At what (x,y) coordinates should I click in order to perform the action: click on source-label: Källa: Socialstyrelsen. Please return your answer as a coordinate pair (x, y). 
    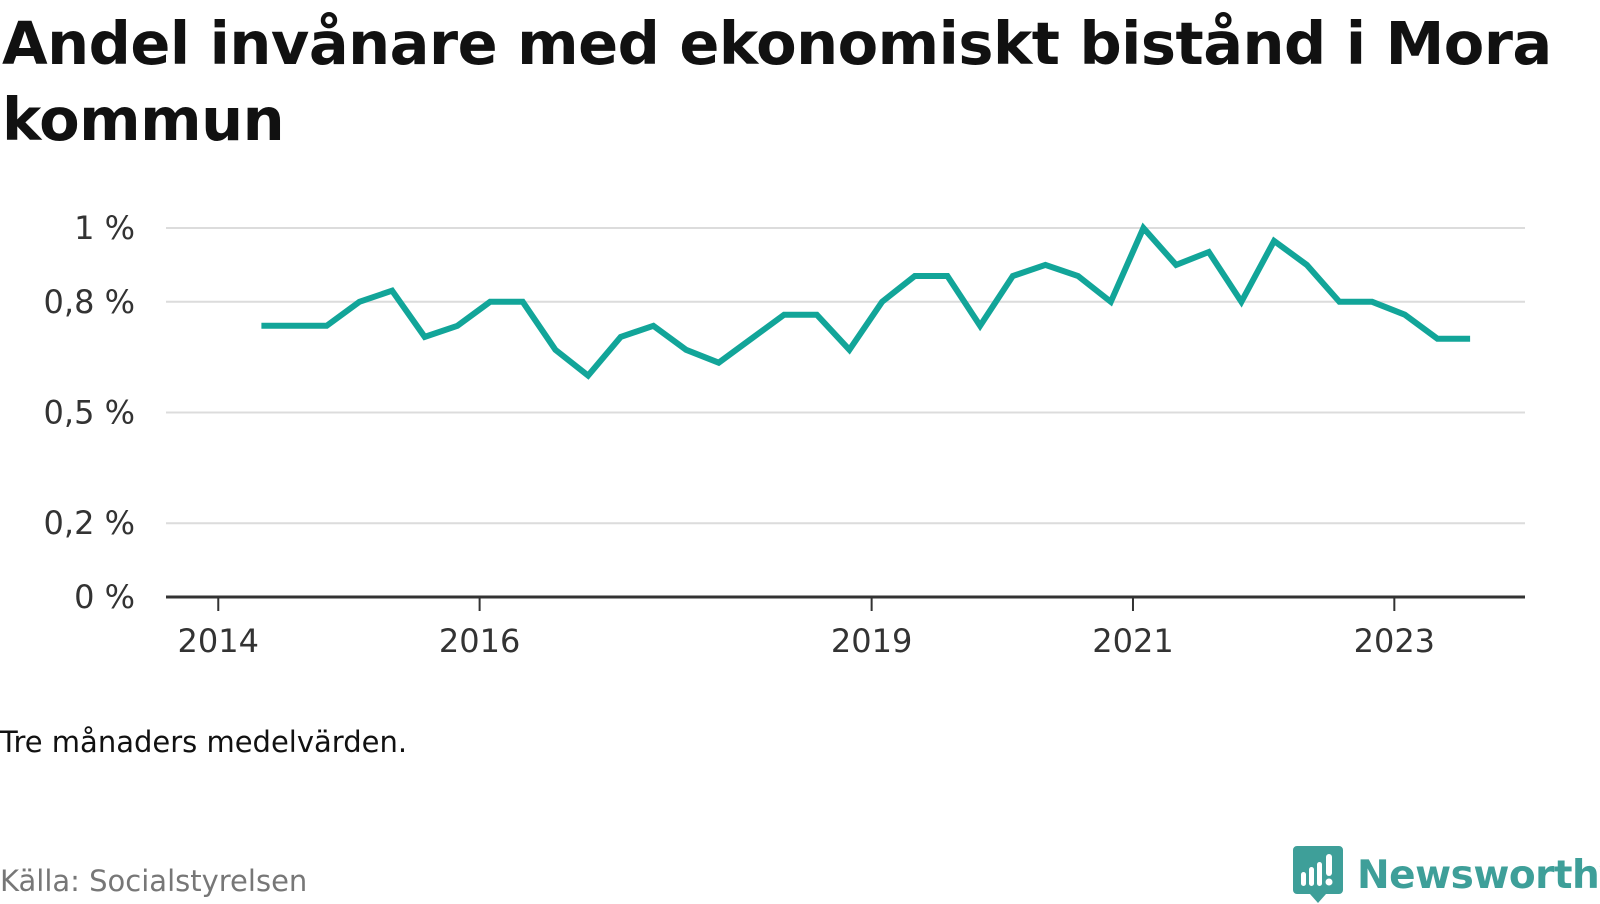
    Looking at the image, I should click on (154, 881).